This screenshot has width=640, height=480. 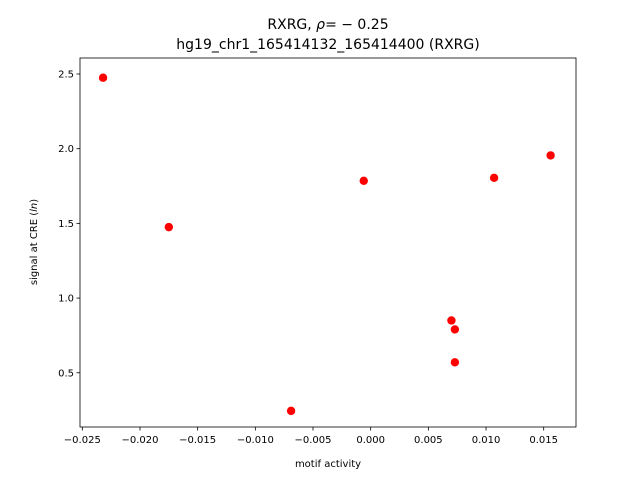 What do you see at coordinates (320, 25) in the screenshot?
I see `title-rho-symbol: ρ` at bounding box center [320, 25].